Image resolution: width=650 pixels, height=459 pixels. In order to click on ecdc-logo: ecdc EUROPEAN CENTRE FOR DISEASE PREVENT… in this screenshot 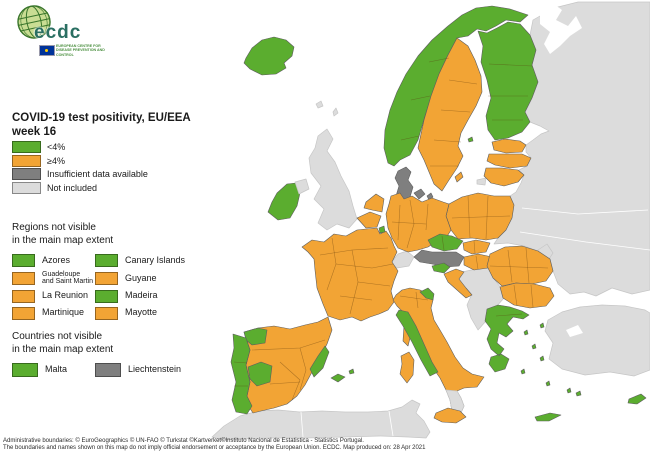, I will do `click(70, 30)`.